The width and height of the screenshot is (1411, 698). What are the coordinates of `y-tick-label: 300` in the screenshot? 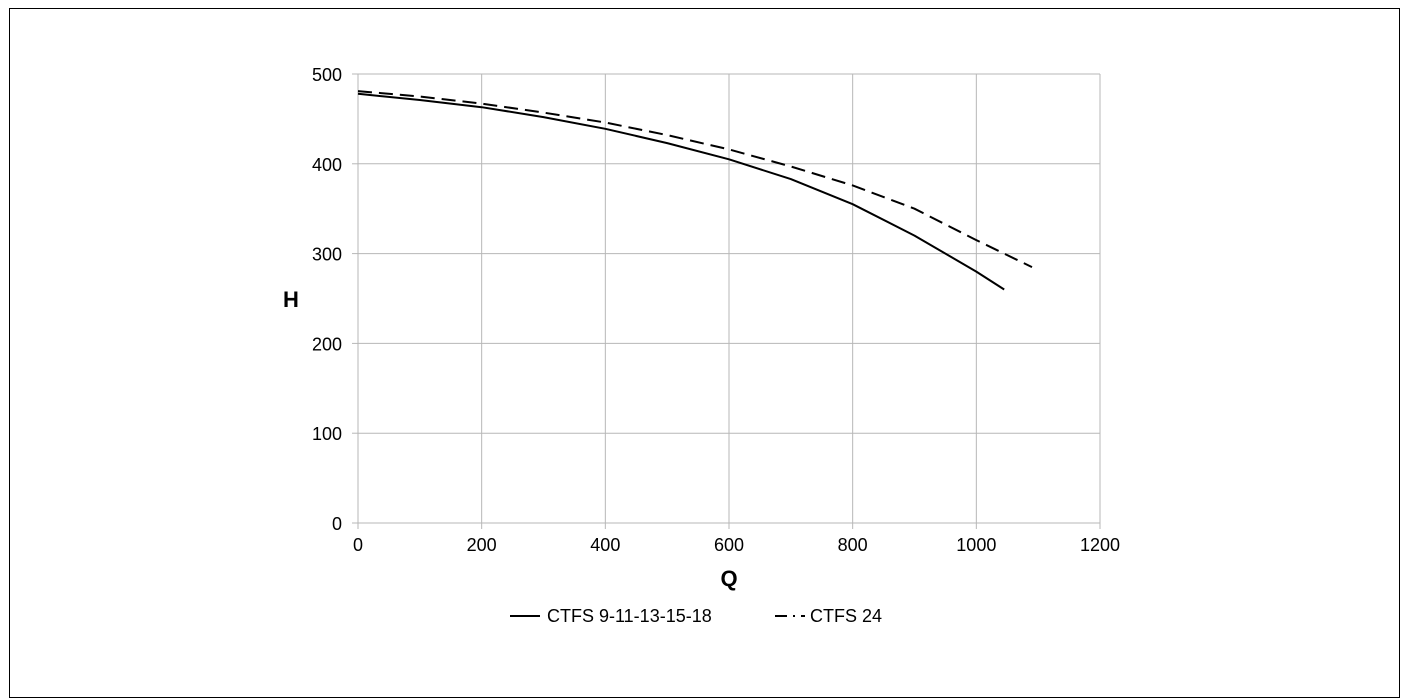 It's located at (327, 255).